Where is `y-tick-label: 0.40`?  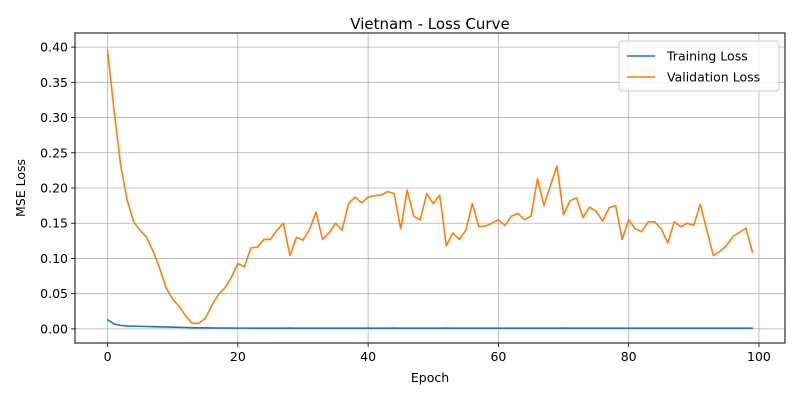
y-tick-label: 0.40 is located at coordinates (54, 47).